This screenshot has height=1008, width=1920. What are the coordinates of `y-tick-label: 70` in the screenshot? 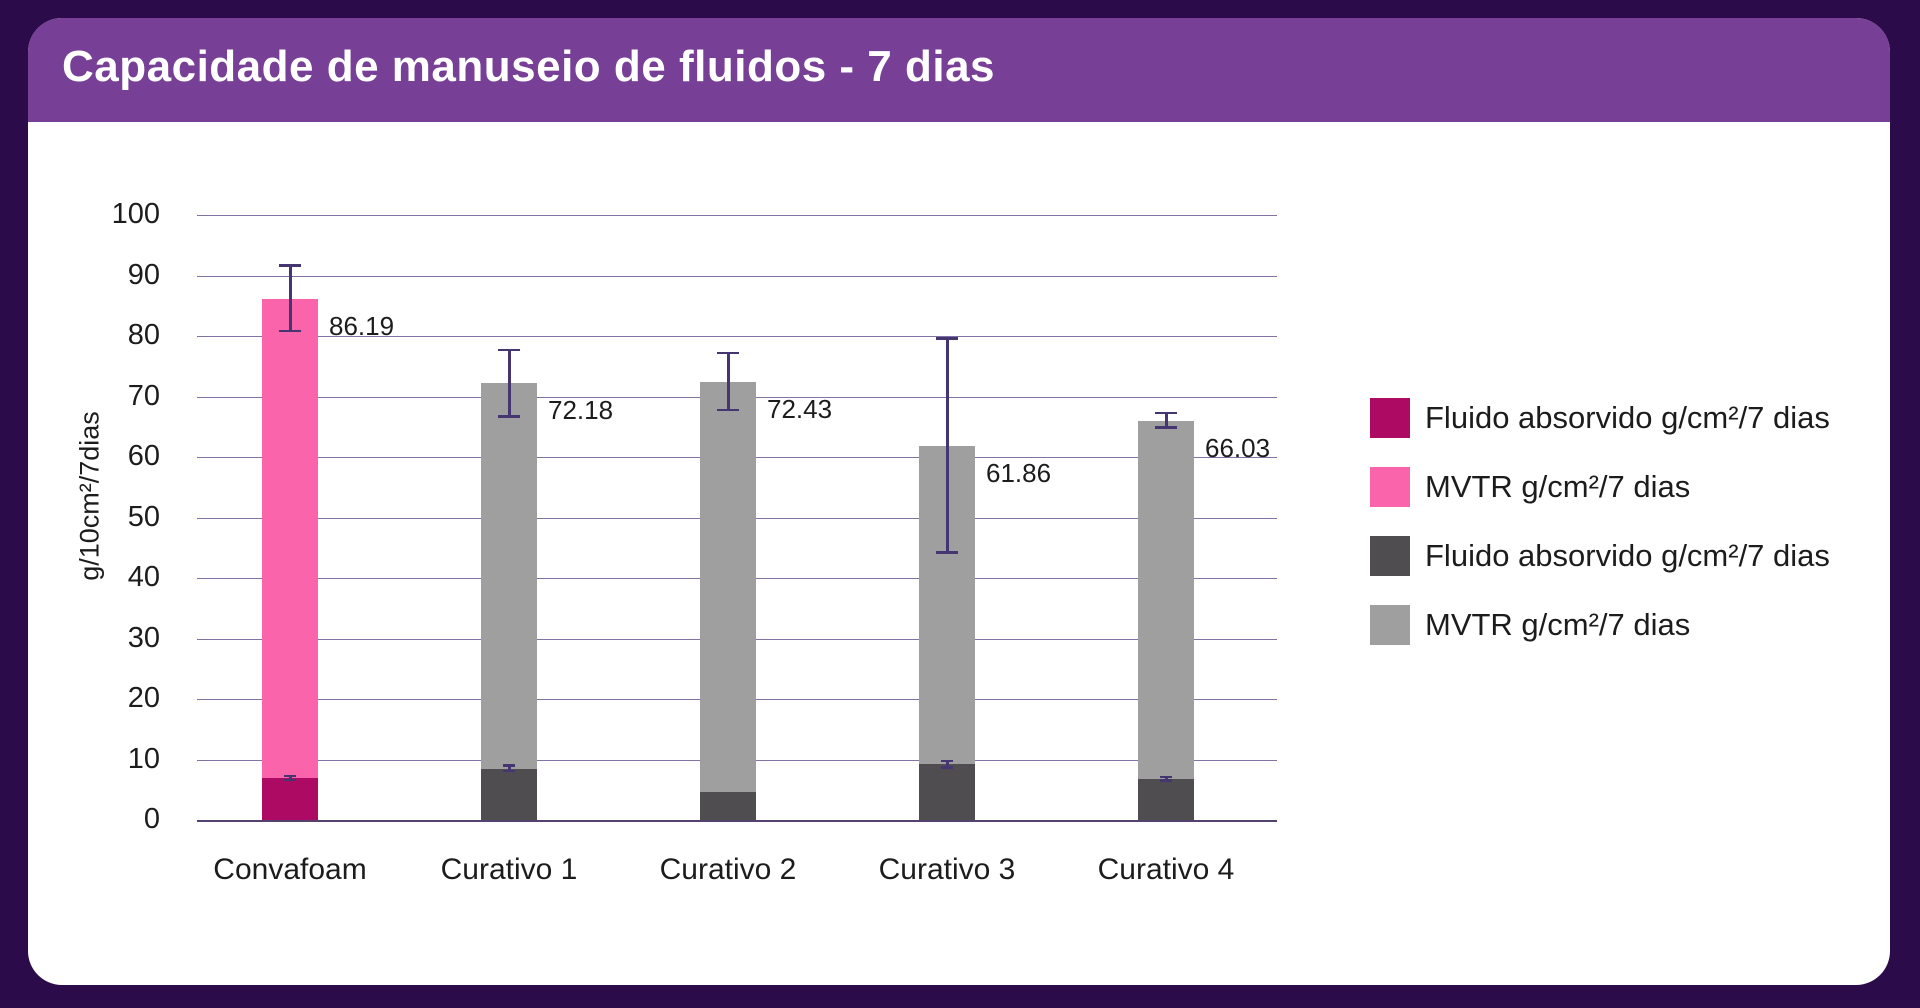 It's located at (143, 395).